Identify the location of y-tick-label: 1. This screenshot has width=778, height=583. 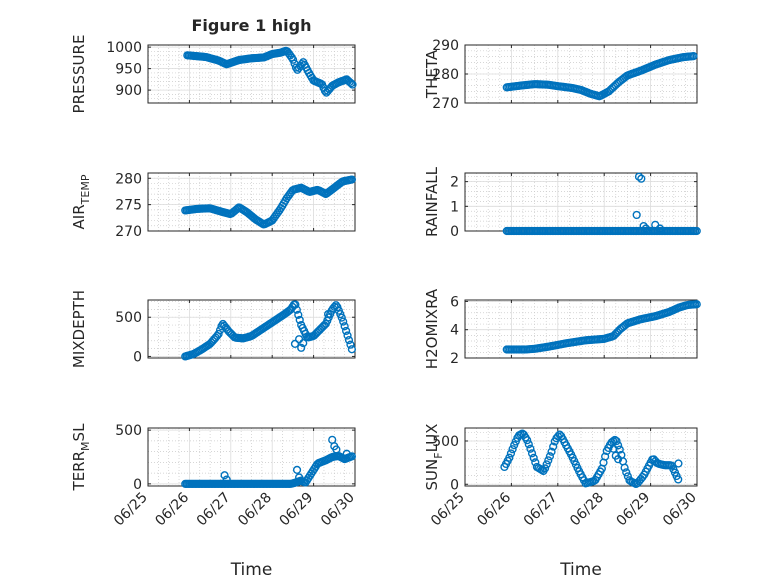
(454, 207).